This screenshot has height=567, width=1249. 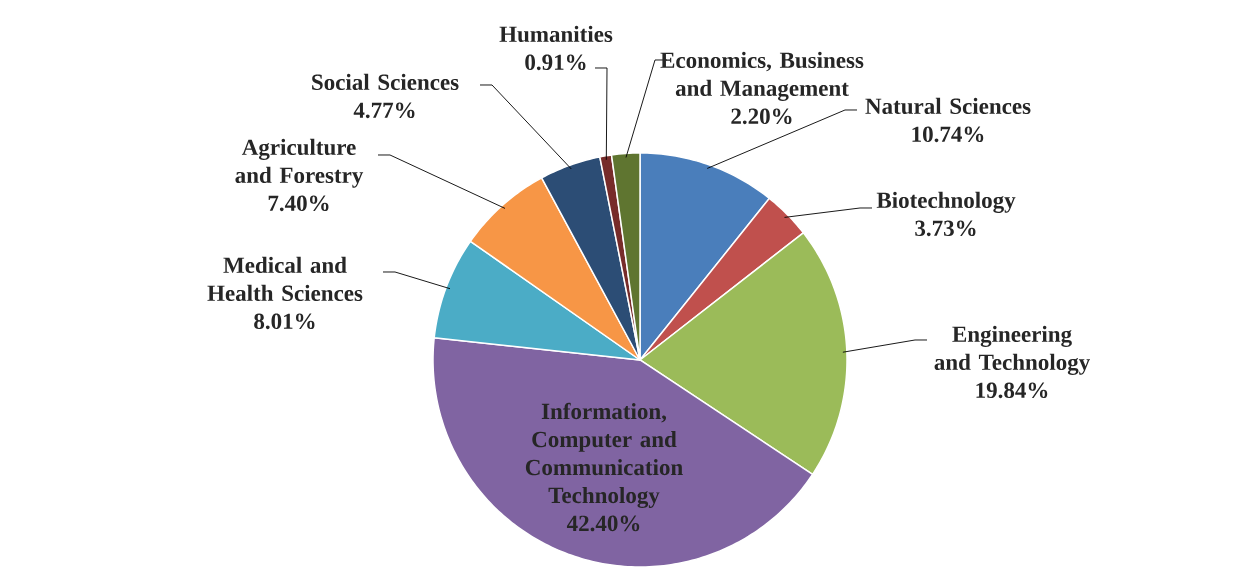 I want to click on data-label: 42.40%, so click(x=603, y=523).